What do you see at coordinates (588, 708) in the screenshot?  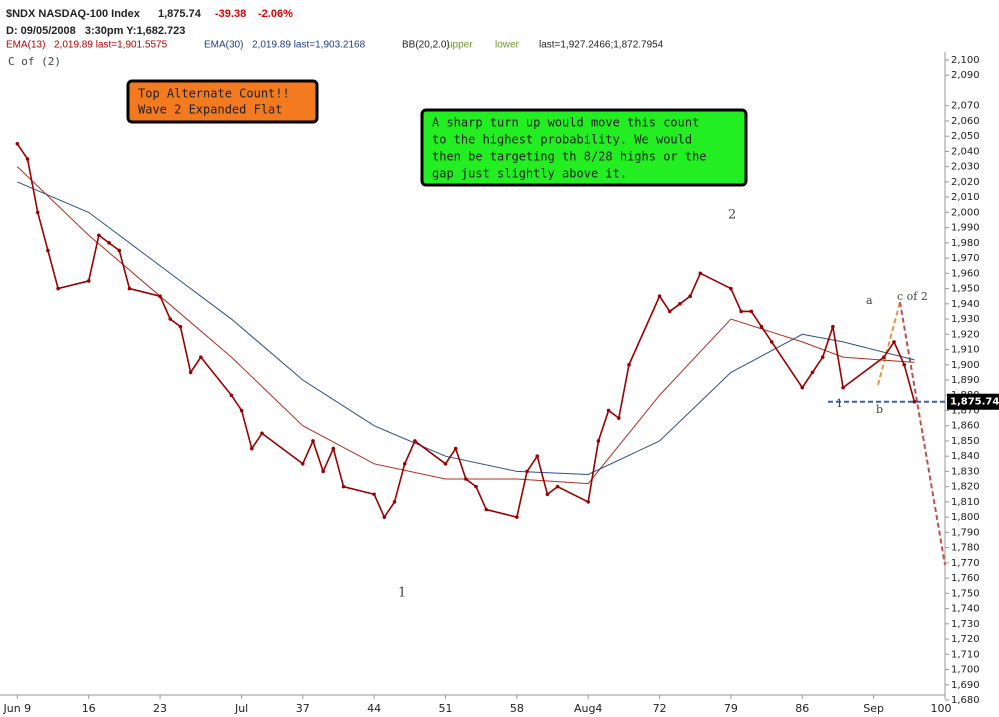 I see `x-tick-label: Aug4` at bounding box center [588, 708].